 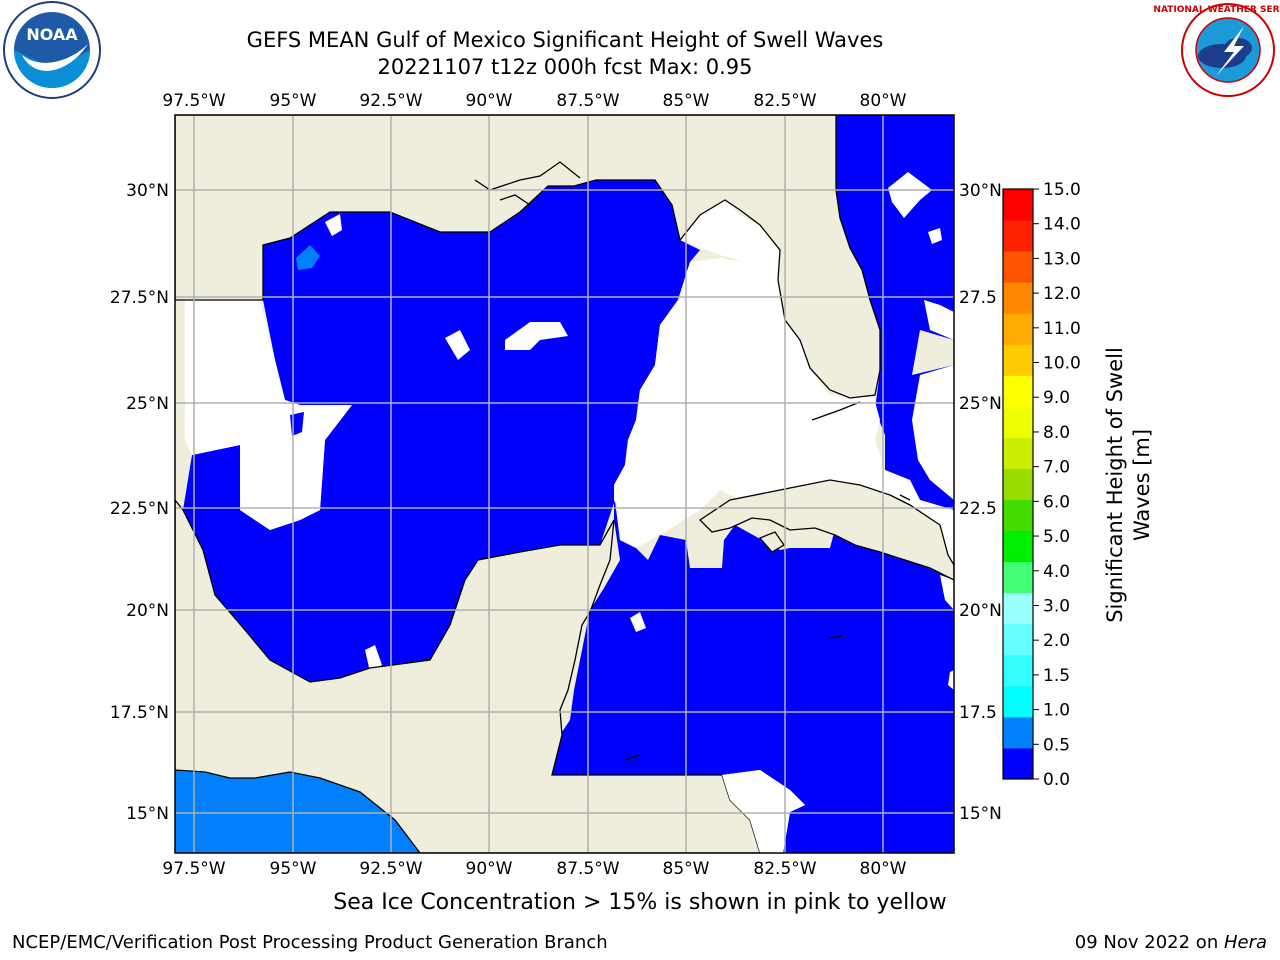 What do you see at coordinates (1056, 745) in the screenshot?
I see `colorbar-tick-label: 0.5` at bounding box center [1056, 745].